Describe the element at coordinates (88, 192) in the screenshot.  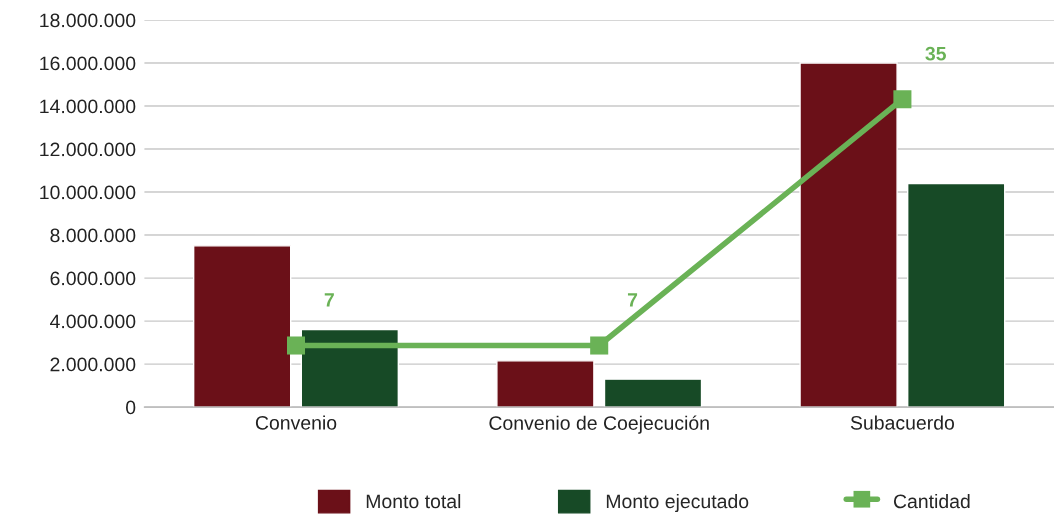
I see `y-tick-label: 10.000.000` at that location.